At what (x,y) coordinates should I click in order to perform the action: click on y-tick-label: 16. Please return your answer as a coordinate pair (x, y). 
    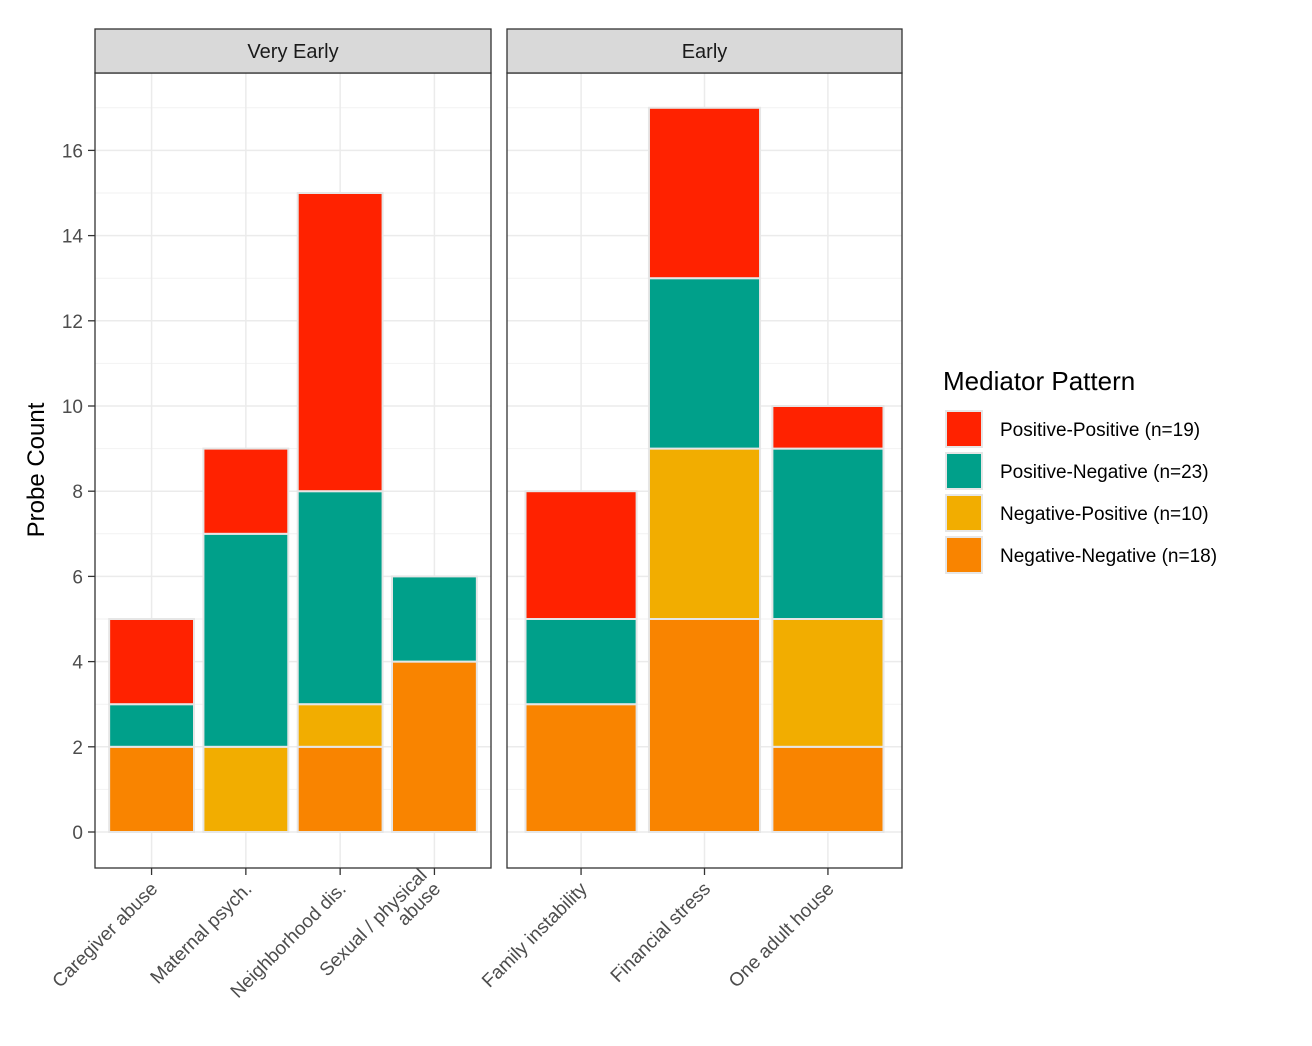
    Looking at the image, I should click on (72, 151).